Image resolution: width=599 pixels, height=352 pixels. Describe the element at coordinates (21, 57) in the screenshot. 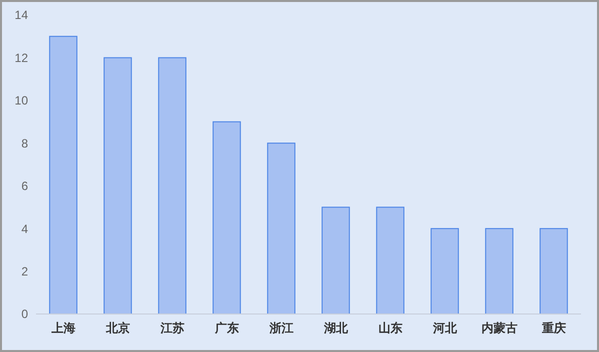

I see `y-tick-label: 12` at that location.